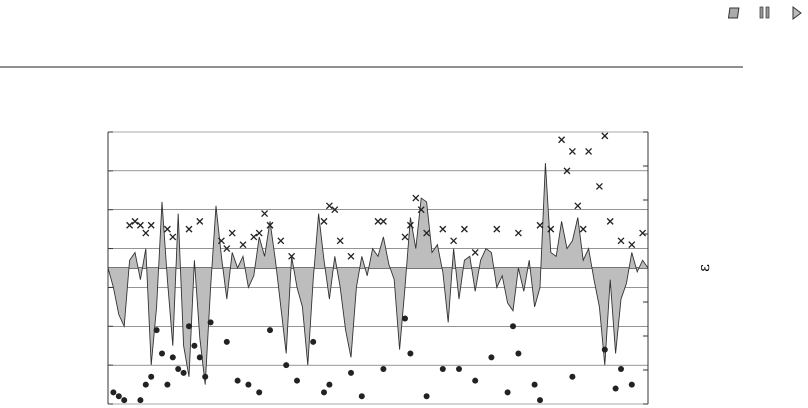 Image resolution: width=808 pixels, height=408 pixels. I want to click on play-icon, so click(797, 13).